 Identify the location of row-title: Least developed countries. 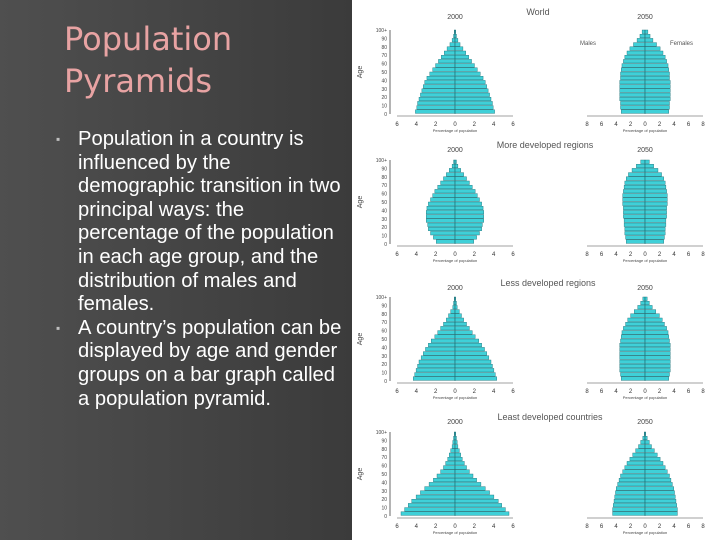
(550, 417).